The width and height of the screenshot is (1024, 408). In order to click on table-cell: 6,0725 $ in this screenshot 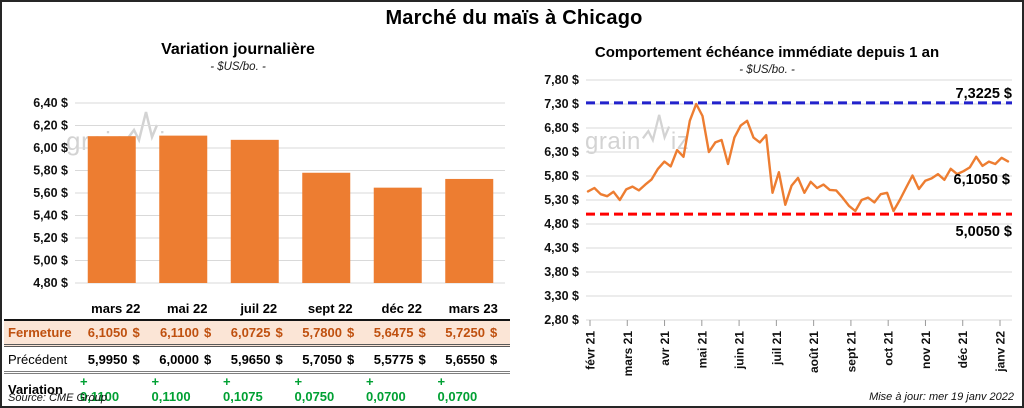, I will do `click(259, 332)`.